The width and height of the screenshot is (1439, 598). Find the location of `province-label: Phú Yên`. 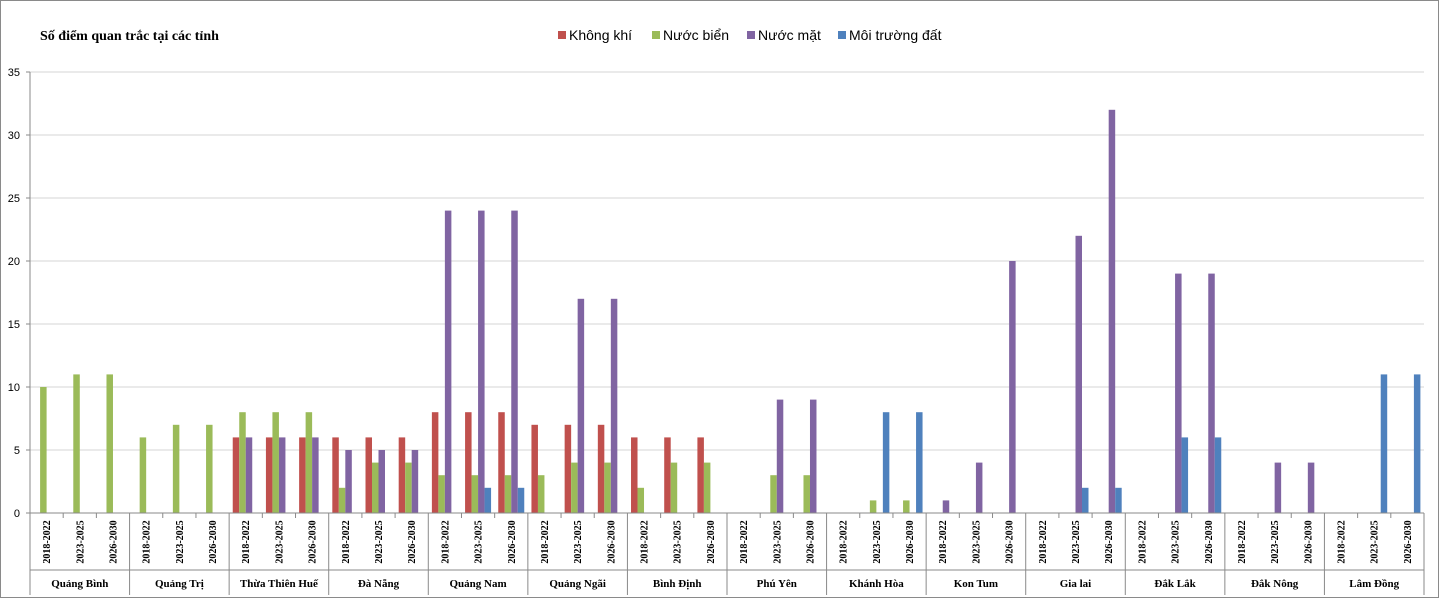

province-label: Phú Yên is located at coordinates (777, 584).